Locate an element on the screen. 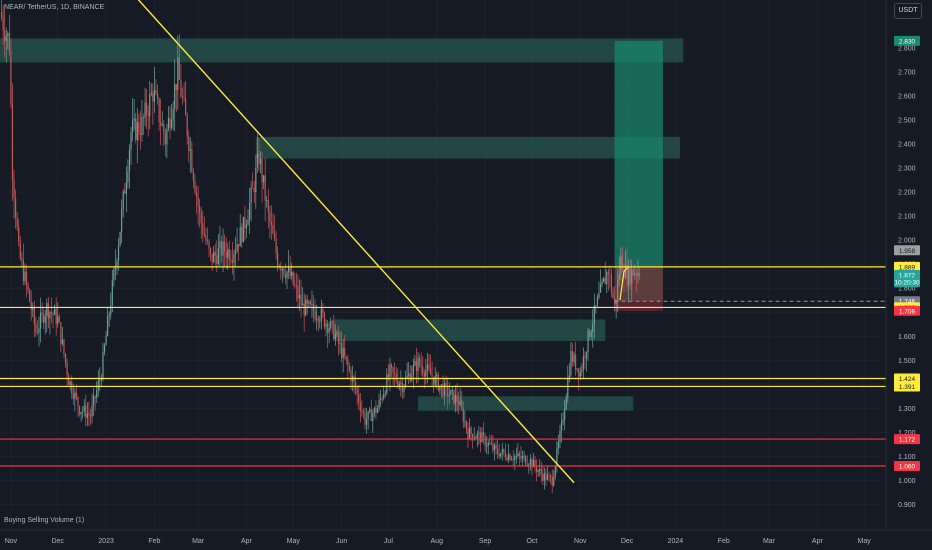 The height and width of the screenshot is (550, 932). price-label-badge is located at coordinates (907, 282).